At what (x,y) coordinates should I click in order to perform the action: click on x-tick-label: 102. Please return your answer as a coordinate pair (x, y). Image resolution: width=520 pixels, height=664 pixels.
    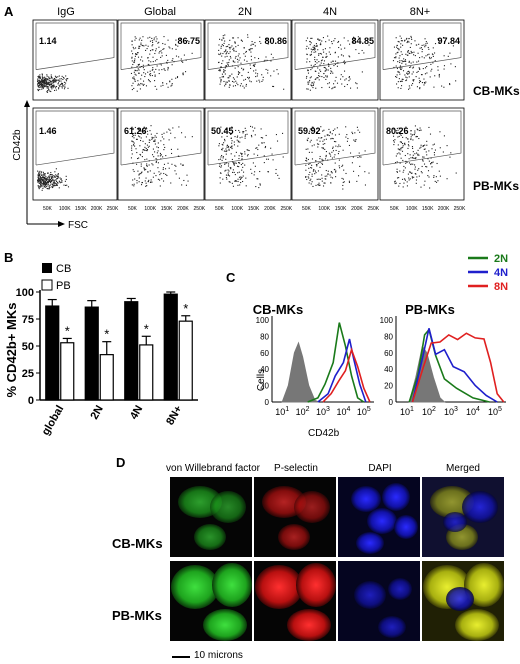
    Looking at the image, I should click on (429, 411).